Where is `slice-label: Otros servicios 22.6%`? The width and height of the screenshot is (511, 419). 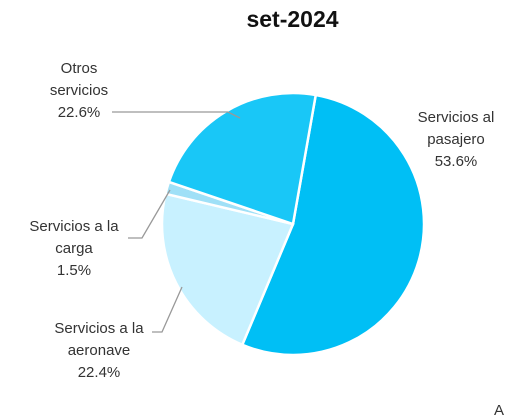 slice-label: Otros servicios 22.6% is located at coordinates (79, 91).